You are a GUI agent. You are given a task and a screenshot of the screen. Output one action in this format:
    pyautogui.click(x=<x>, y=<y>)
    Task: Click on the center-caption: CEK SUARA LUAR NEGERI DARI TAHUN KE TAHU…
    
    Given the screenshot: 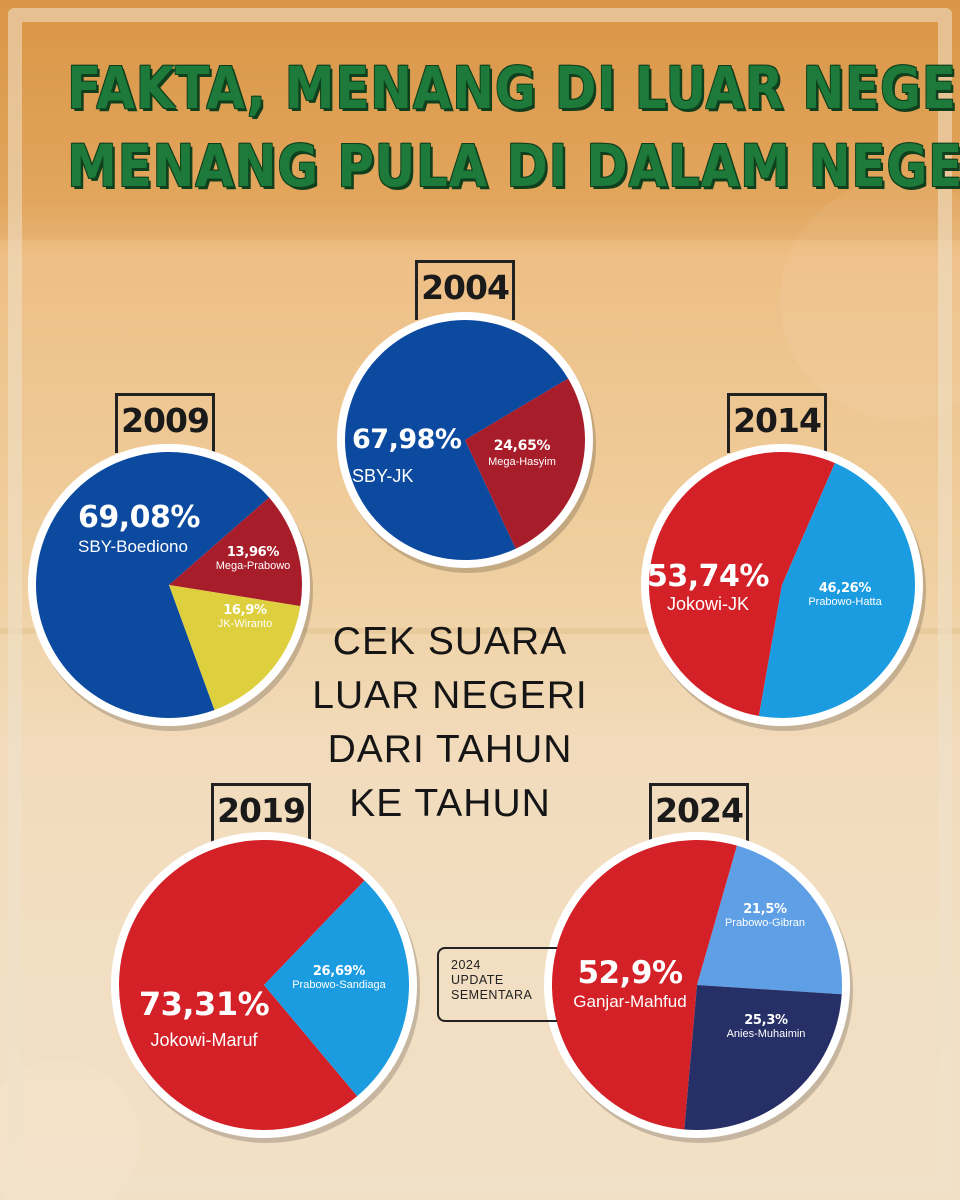 What is the action you would take?
    pyautogui.click(x=450, y=722)
    